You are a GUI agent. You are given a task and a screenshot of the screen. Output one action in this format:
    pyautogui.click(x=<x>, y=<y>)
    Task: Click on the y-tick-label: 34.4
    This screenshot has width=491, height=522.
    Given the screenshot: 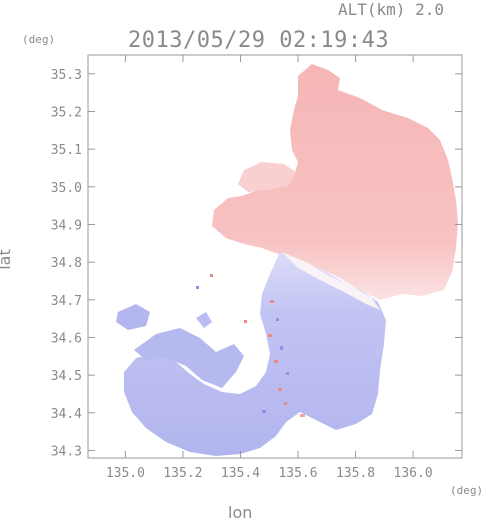 What is the action you would take?
    pyautogui.click(x=66, y=414)
    